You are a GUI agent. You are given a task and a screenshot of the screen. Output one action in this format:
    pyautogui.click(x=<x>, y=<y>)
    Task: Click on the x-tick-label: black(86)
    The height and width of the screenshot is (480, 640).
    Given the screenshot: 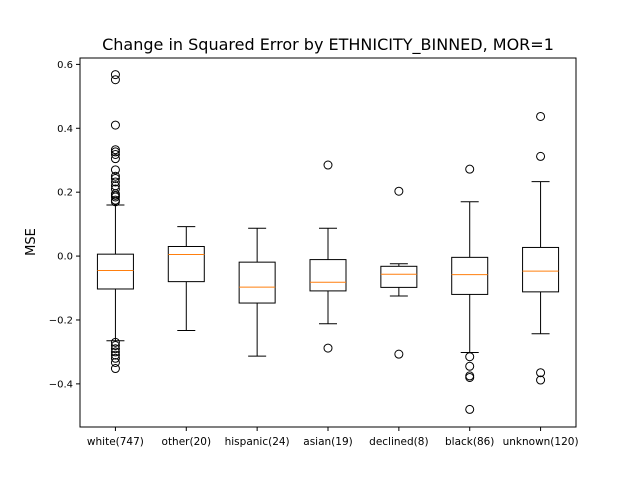 What is the action you would take?
    pyautogui.click(x=469, y=442)
    